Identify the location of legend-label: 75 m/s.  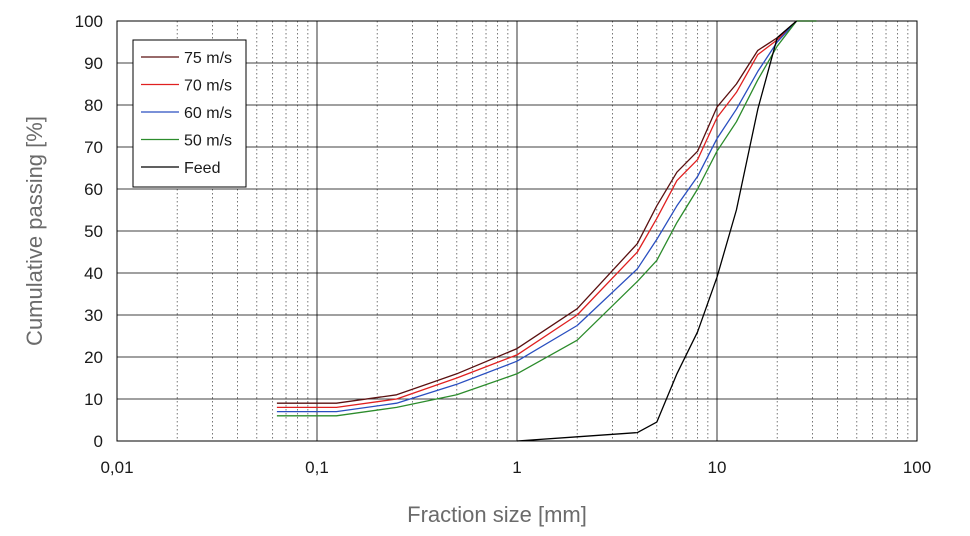
(208, 58).